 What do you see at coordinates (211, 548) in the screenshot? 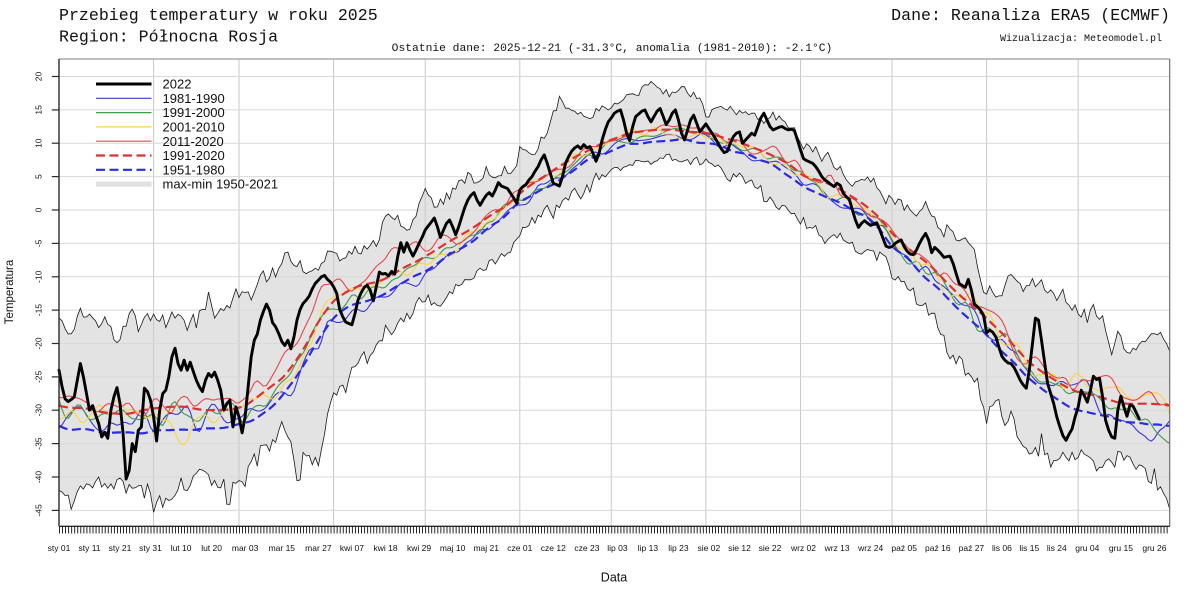
I see `svg-text: lut 20` at bounding box center [211, 548].